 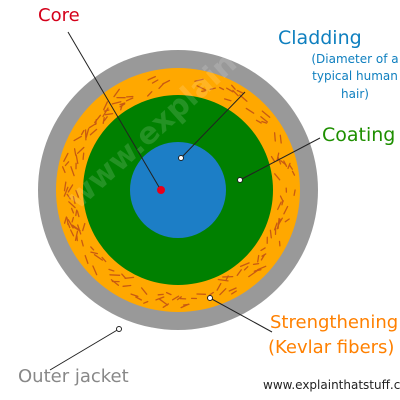 I want to click on outer-jacket-leader-line, so click(x=84, y=349).